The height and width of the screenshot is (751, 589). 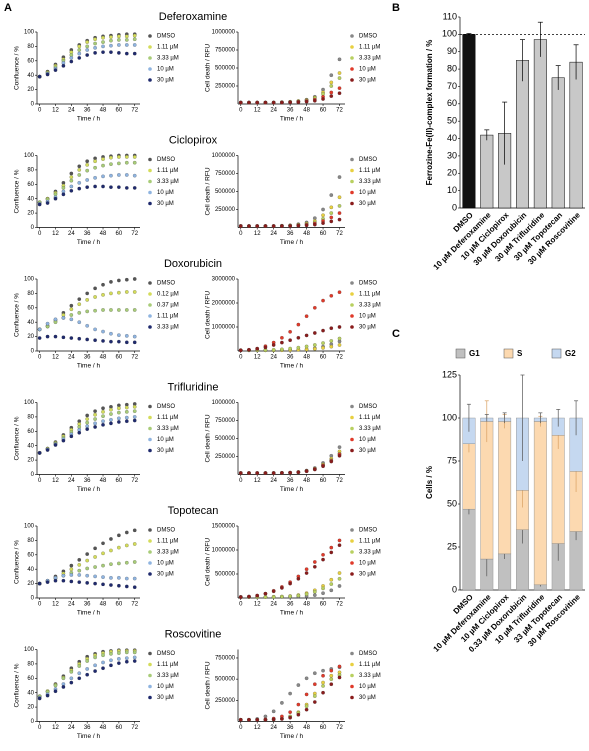 What do you see at coordinates (29, 280) in the screenshot?
I see `y-tick-label: 100` at bounding box center [29, 280].